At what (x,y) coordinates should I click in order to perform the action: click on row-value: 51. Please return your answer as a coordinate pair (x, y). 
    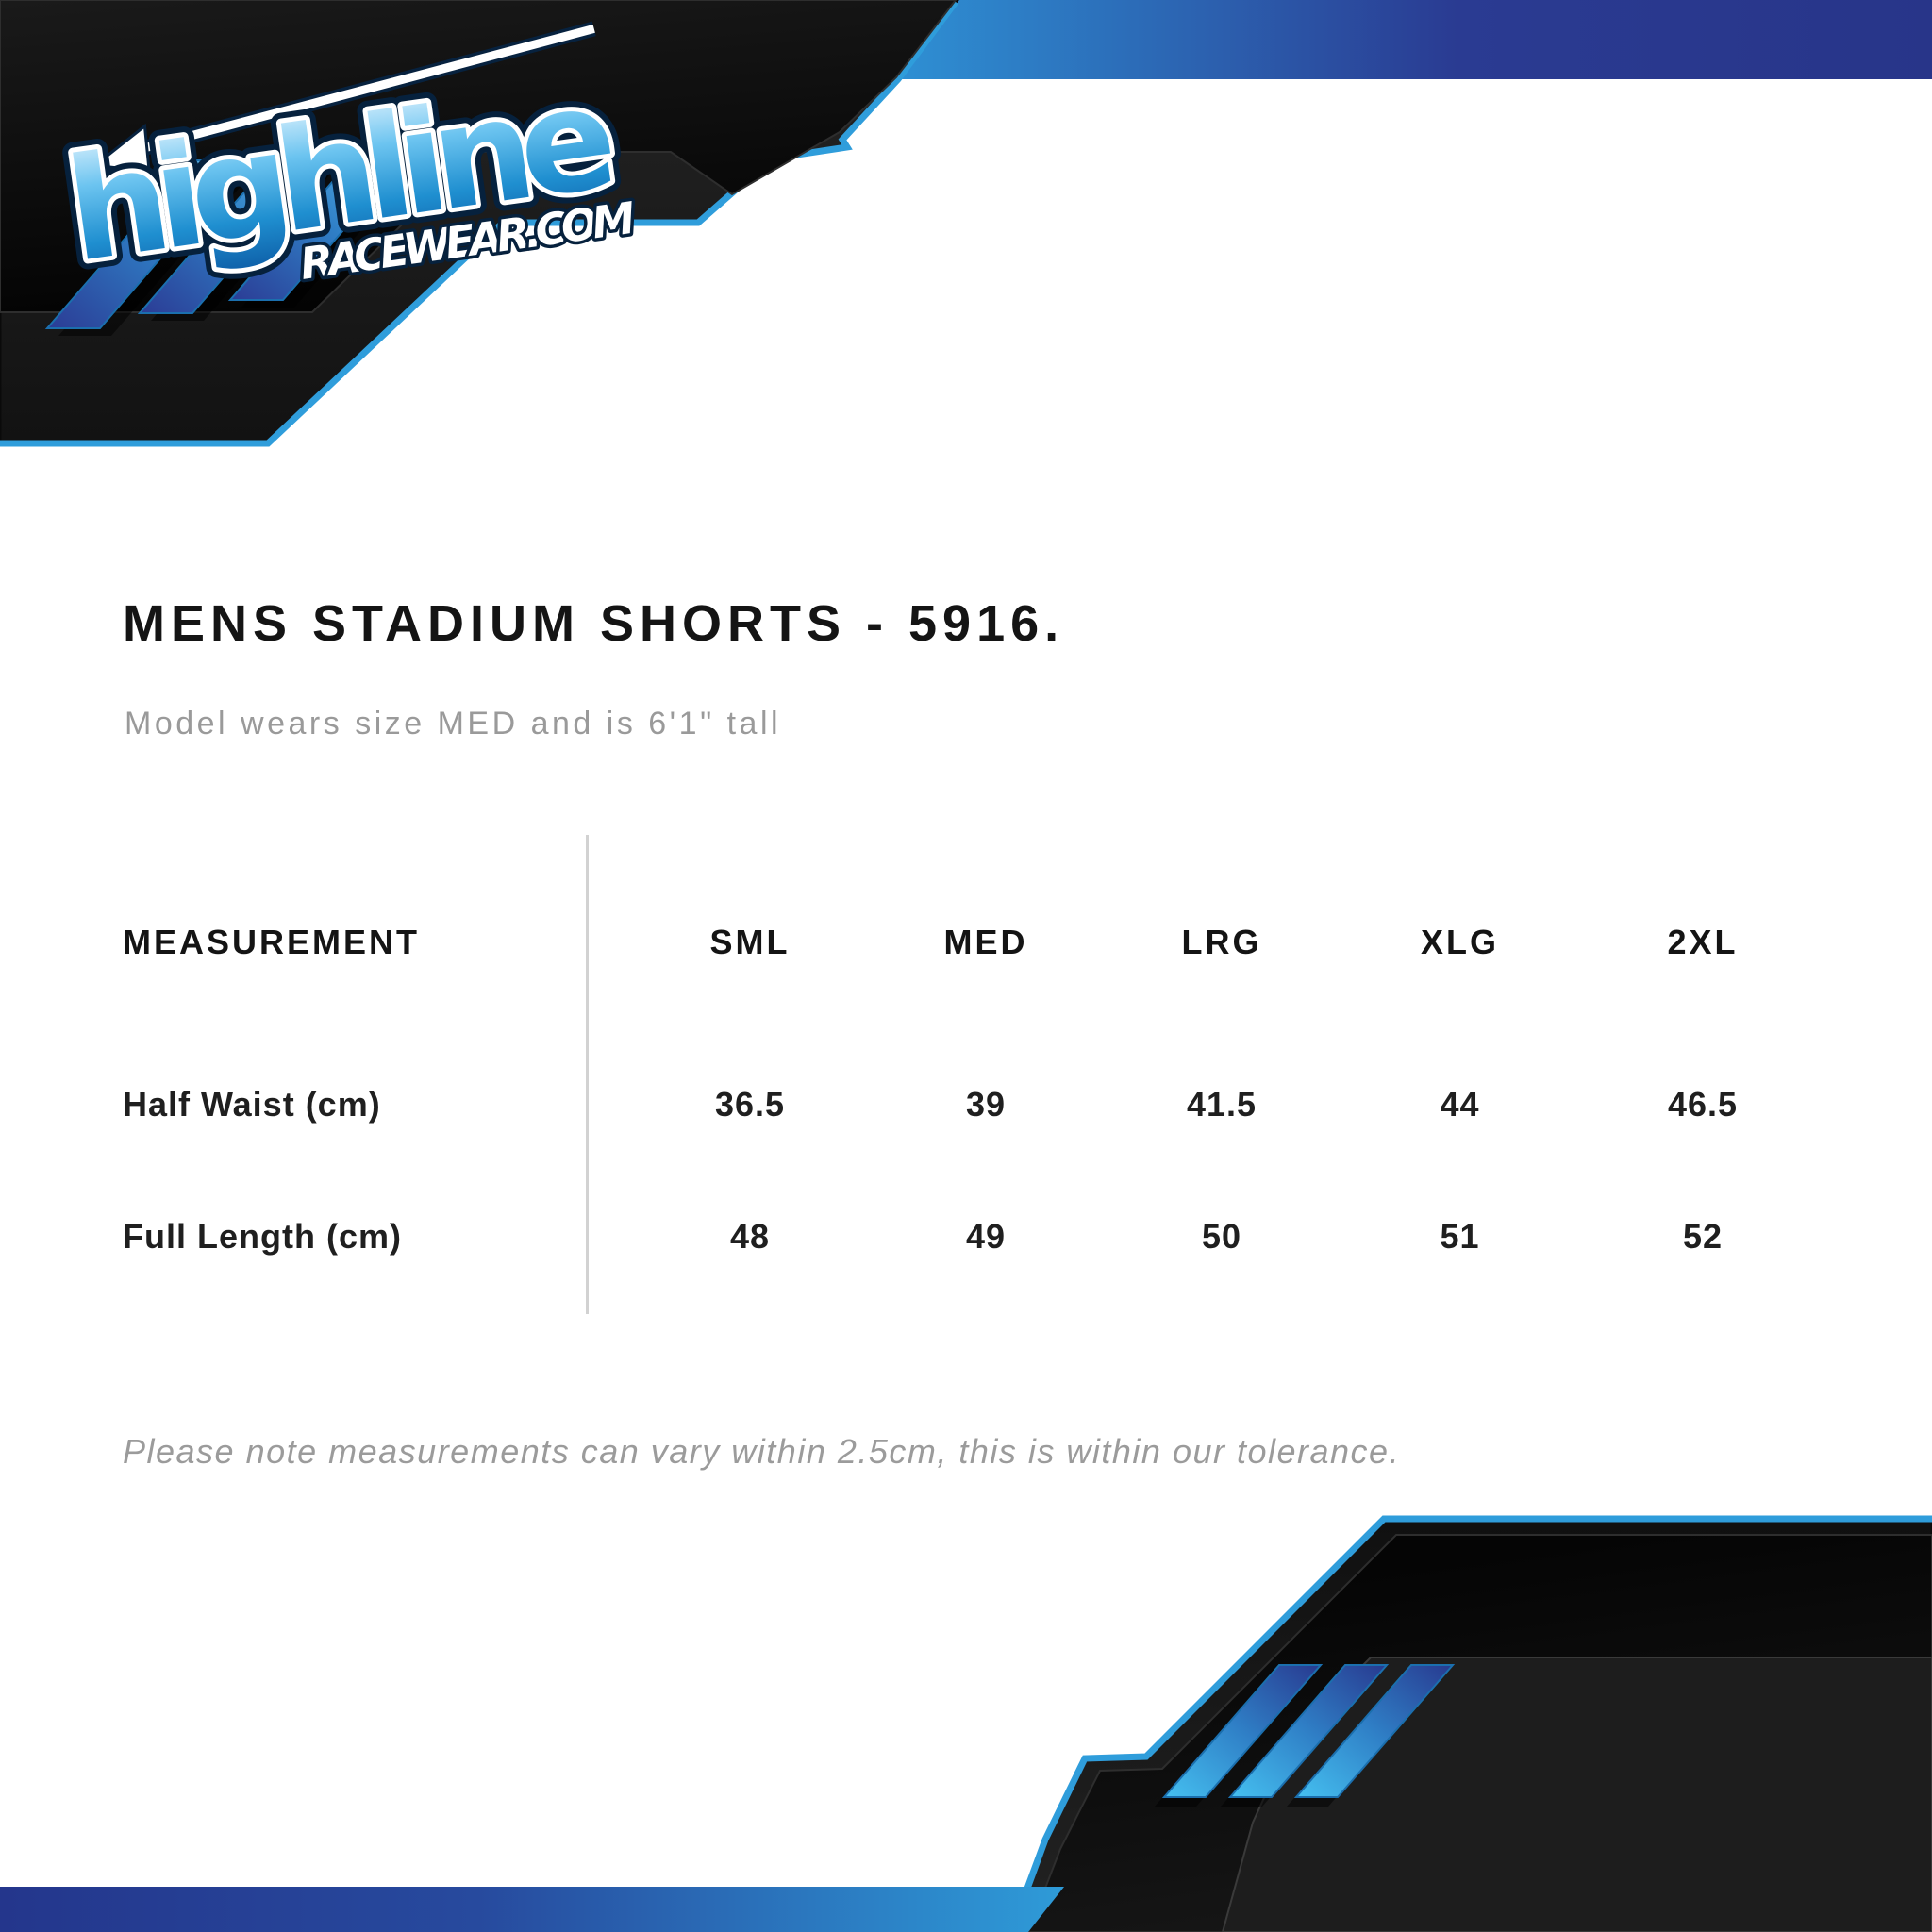
    Looking at the image, I should click on (1460, 1236).